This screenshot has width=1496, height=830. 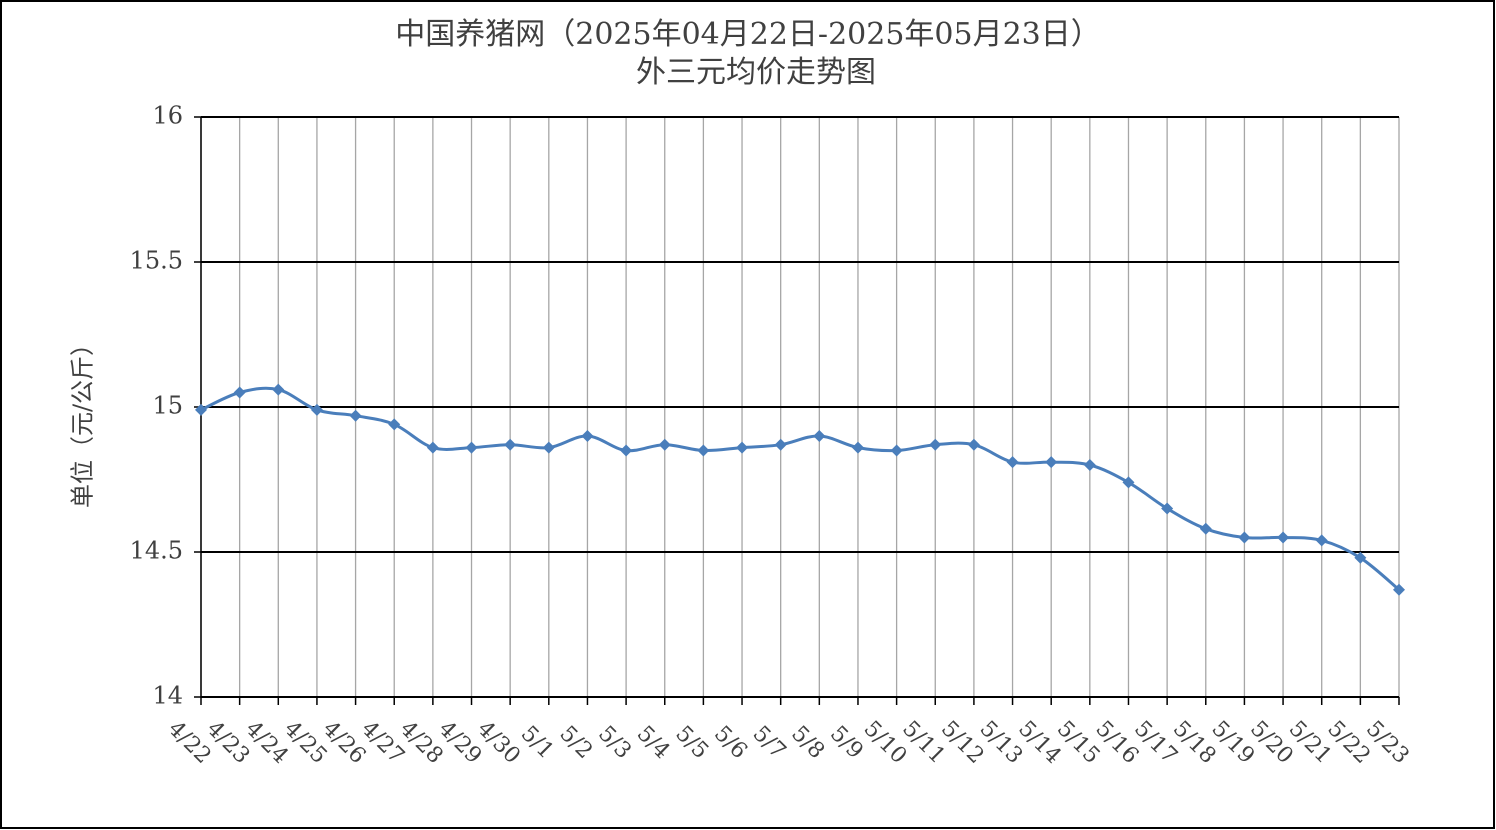 What do you see at coordinates (756, 72) in the screenshot?
I see `chart-subtitle: 外三元均价走势图` at bounding box center [756, 72].